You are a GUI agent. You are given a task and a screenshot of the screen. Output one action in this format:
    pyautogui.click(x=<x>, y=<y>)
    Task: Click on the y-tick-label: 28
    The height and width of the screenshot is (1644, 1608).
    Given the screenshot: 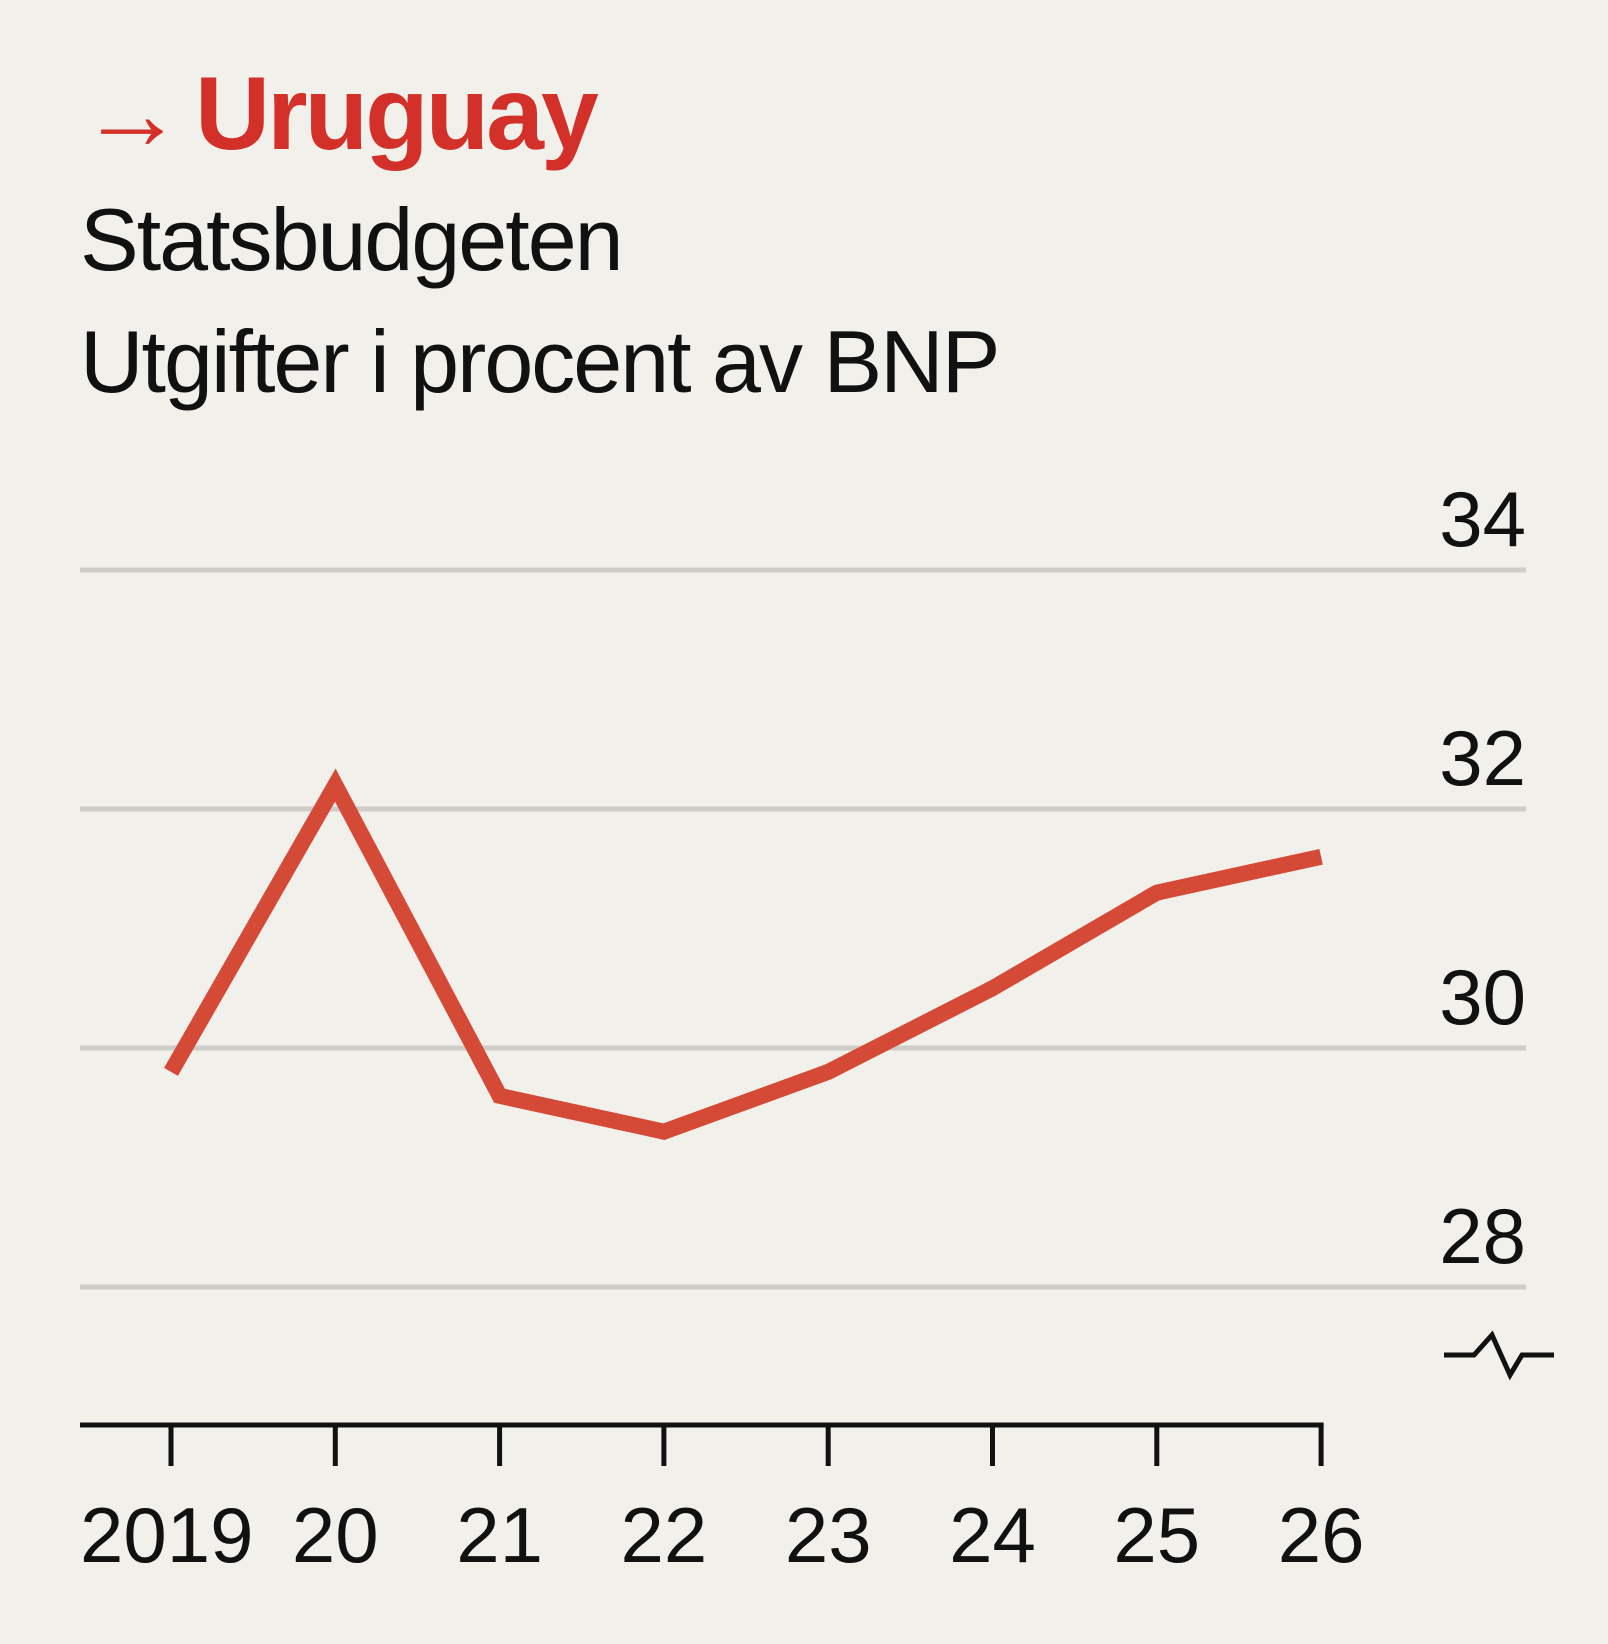 What is the action you would take?
    pyautogui.click(x=1482, y=1236)
    